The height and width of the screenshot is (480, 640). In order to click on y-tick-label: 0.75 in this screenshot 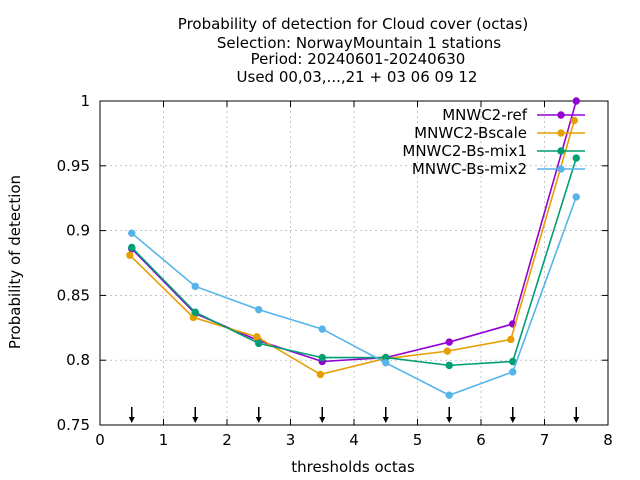, I will do `click(73, 425)`.